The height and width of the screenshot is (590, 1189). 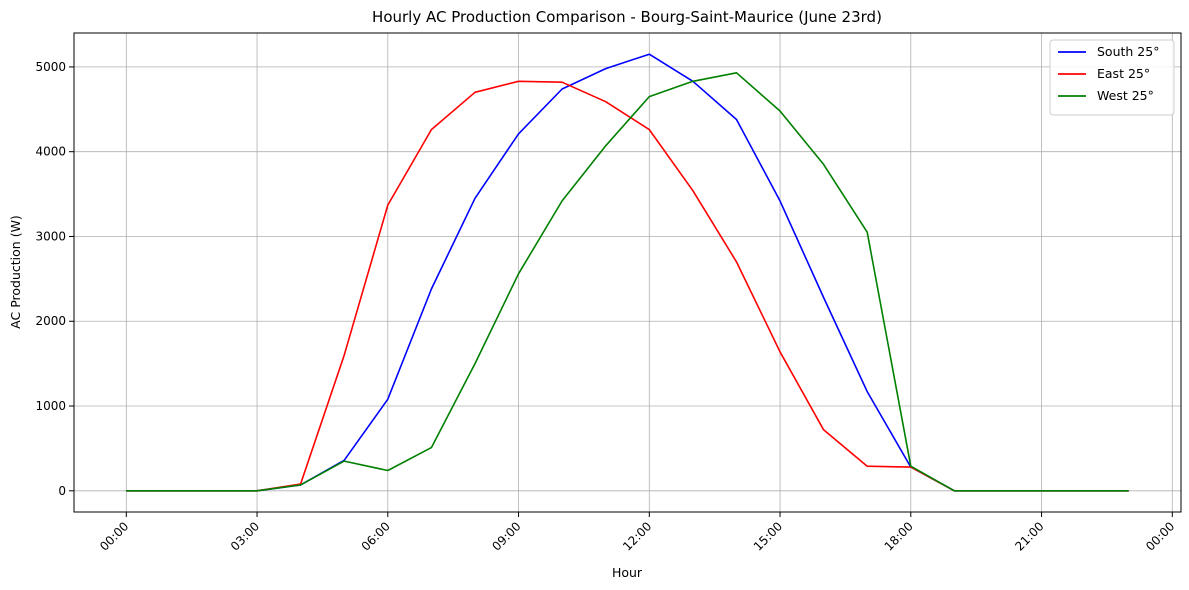 I want to click on y-axis-label: AC Production (W), so click(x=15, y=272).